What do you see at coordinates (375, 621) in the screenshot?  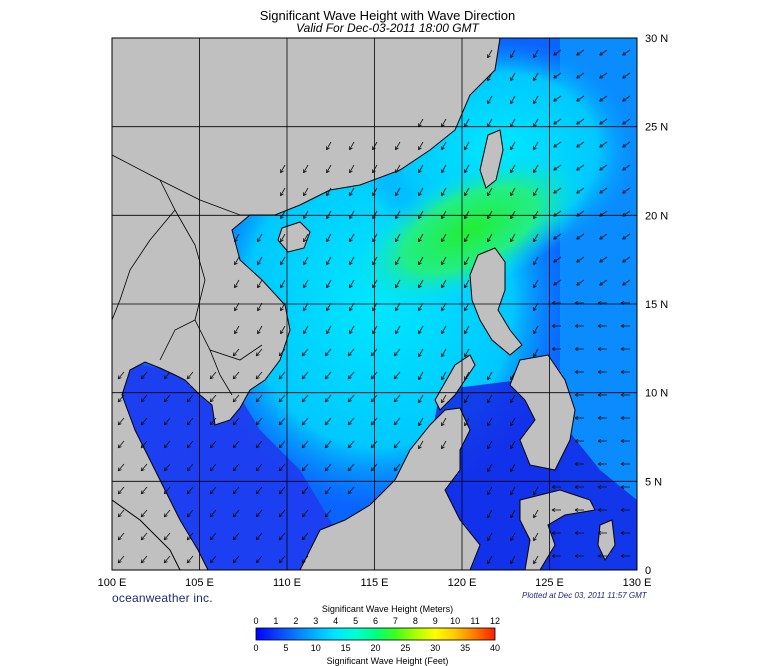 I see `colorbar-meter-tick: 6` at bounding box center [375, 621].